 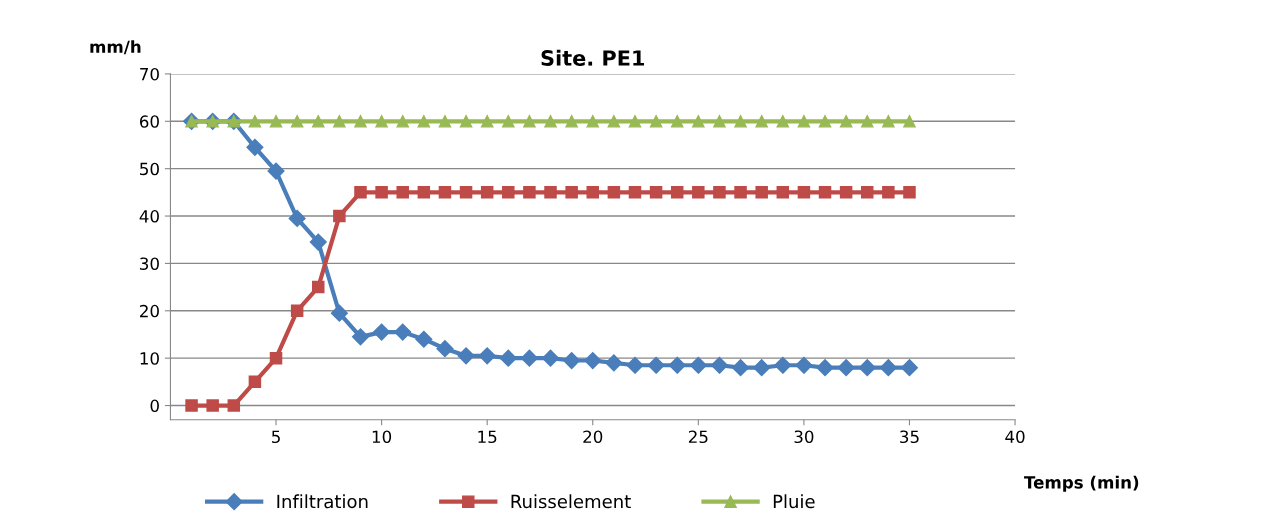 I want to click on legend-label: Ruisselement, so click(x=571, y=501).